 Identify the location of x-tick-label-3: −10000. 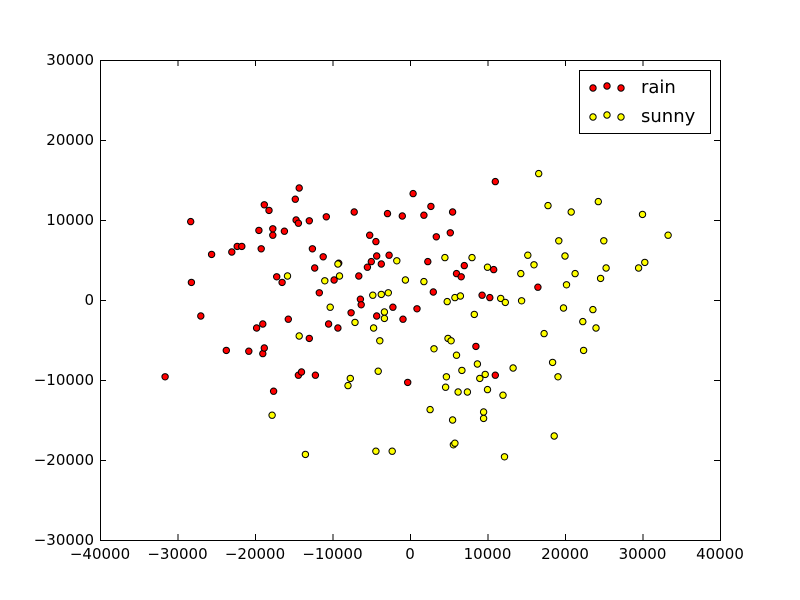
(332, 554).